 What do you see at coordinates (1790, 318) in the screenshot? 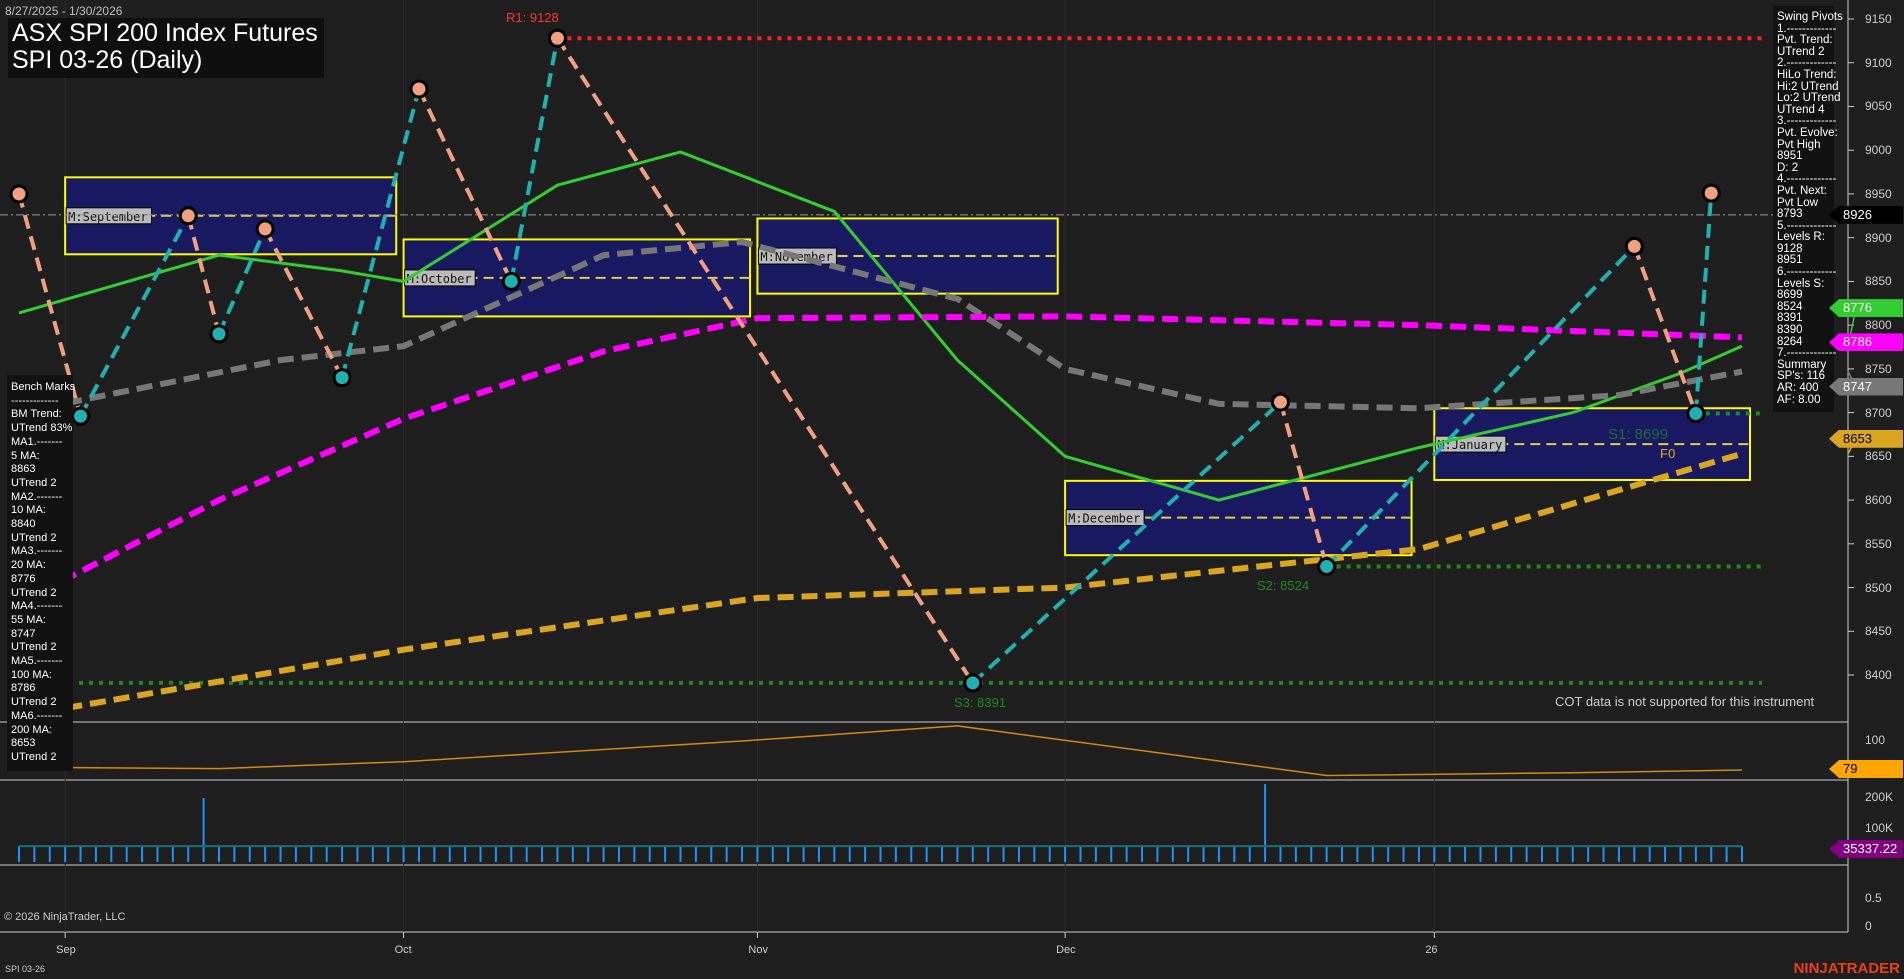
I see `swing-pivots-line: 8391` at bounding box center [1790, 318].